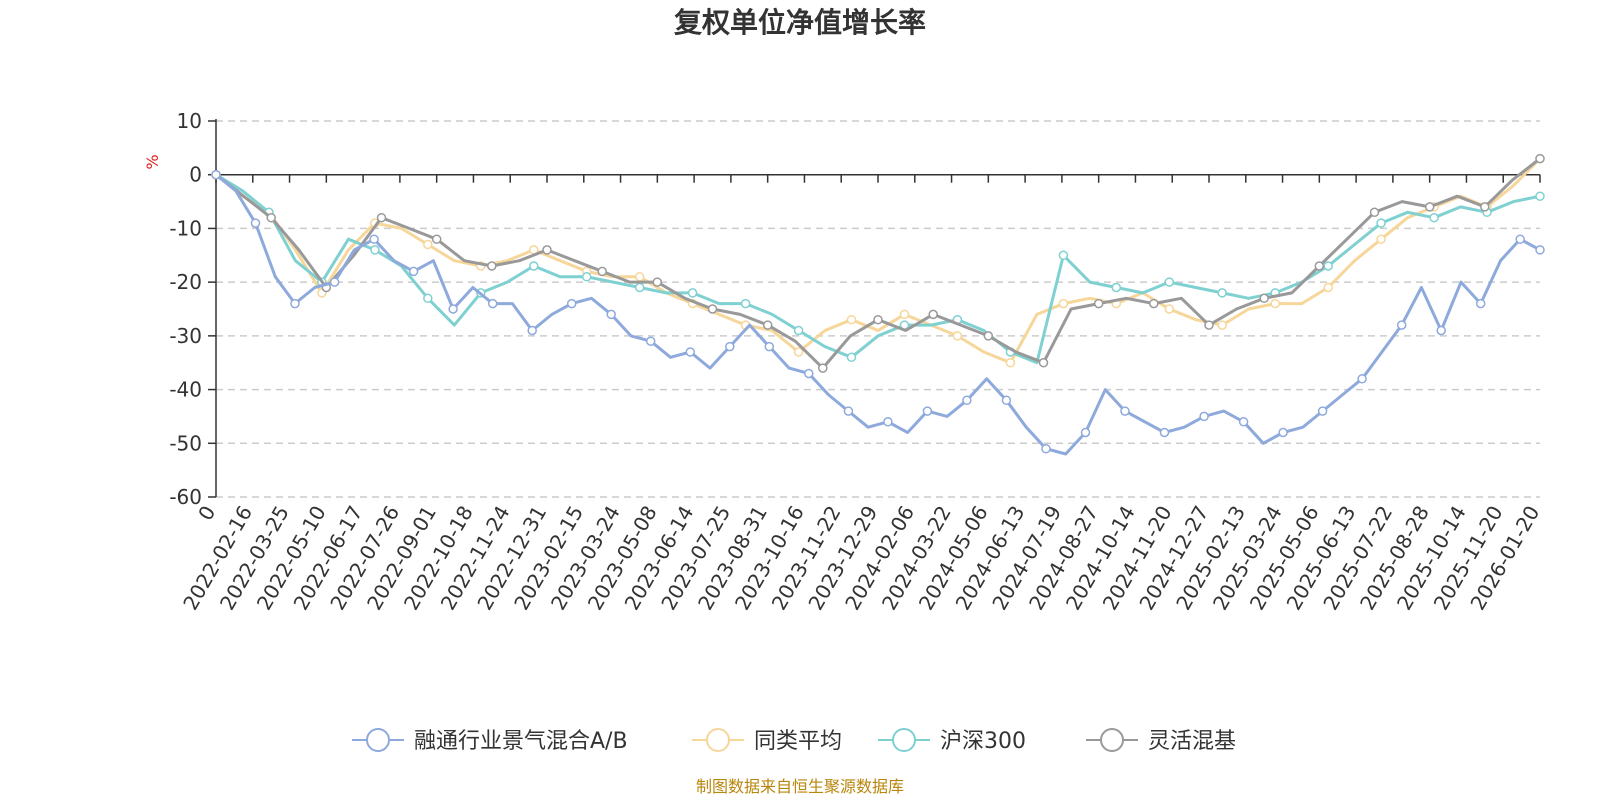 The image size is (1600, 800). What do you see at coordinates (185, 228) in the screenshot?
I see `y-tick-label: -10` at bounding box center [185, 228].